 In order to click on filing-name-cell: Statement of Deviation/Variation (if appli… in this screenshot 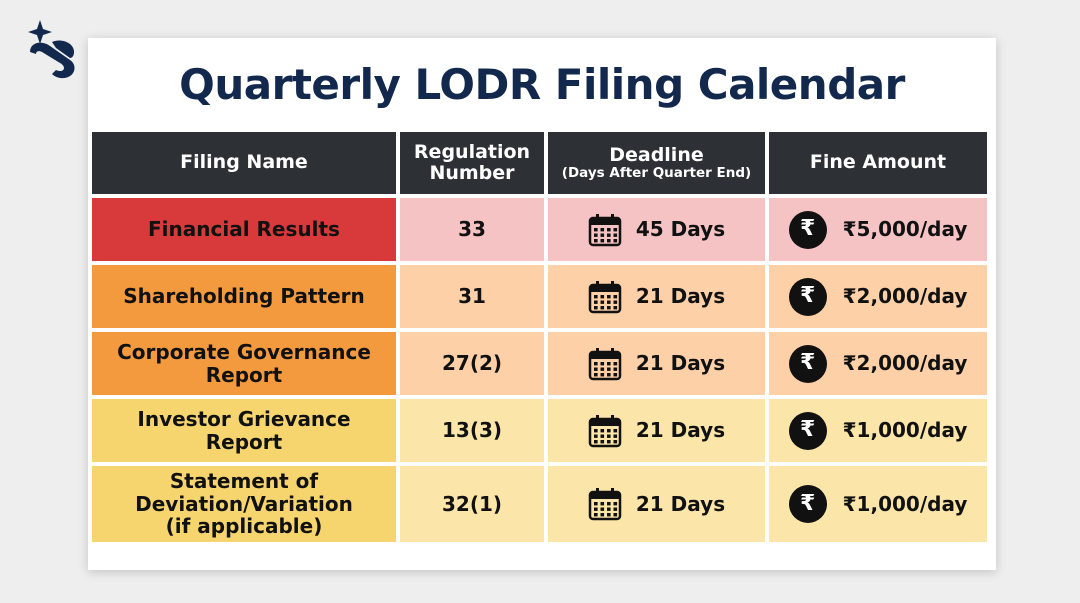, I will do `click(244, 504)`.